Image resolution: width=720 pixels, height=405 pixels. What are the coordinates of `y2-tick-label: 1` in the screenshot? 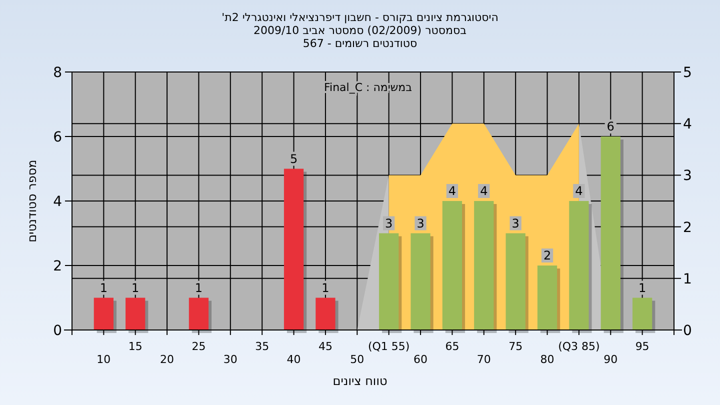 It's located at (687, 279).